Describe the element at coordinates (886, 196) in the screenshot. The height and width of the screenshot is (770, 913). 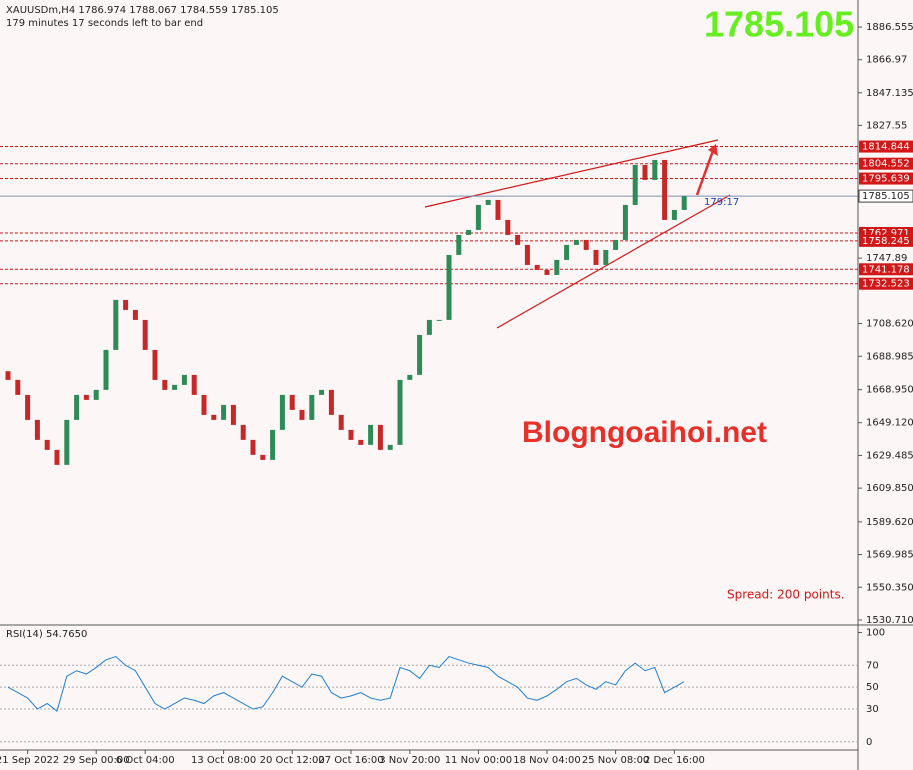
I see `current-label: 1785.105` at that location.